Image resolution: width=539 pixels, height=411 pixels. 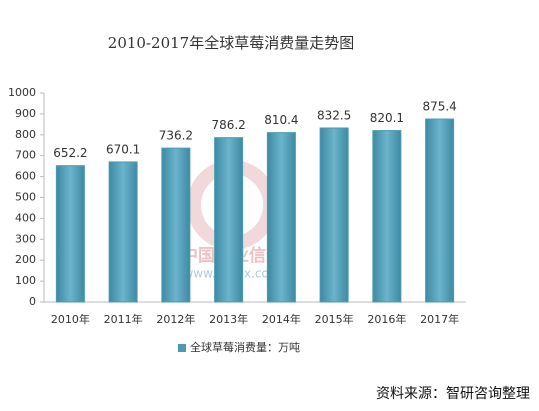 I want to click on y-tick-label: 300, so click(x=25, y=238).